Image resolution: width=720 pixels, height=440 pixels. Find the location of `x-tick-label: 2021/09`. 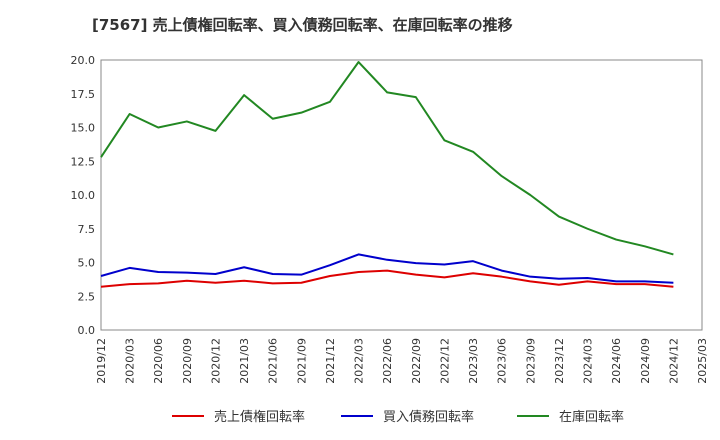

x-tick-label: 2021/09 is located at coordinates (301, 361).